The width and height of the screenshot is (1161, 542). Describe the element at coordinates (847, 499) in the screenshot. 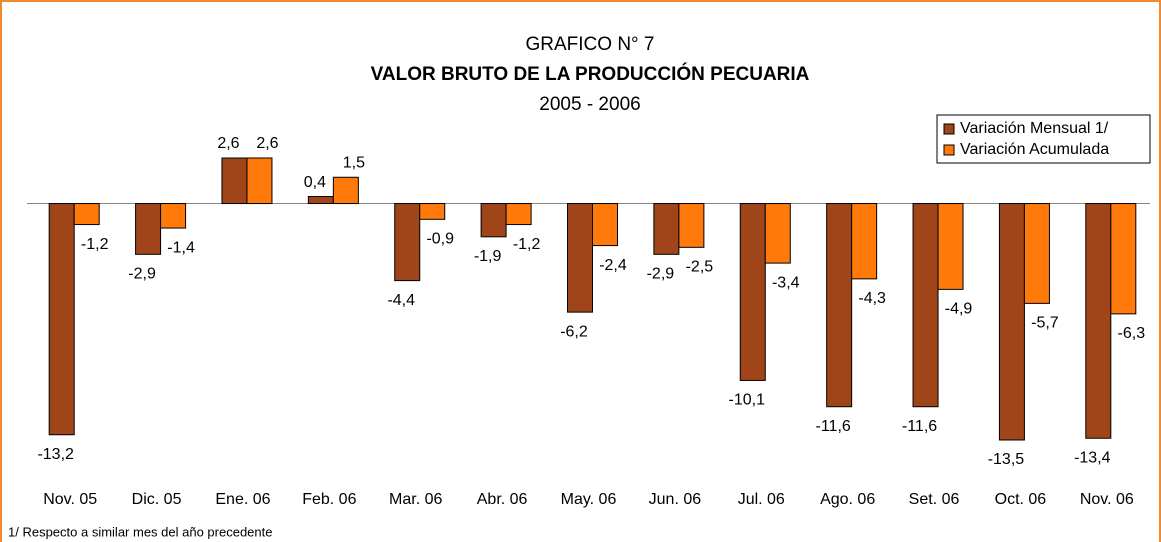

I see `x-tick-label: Ago. 06` at that location.